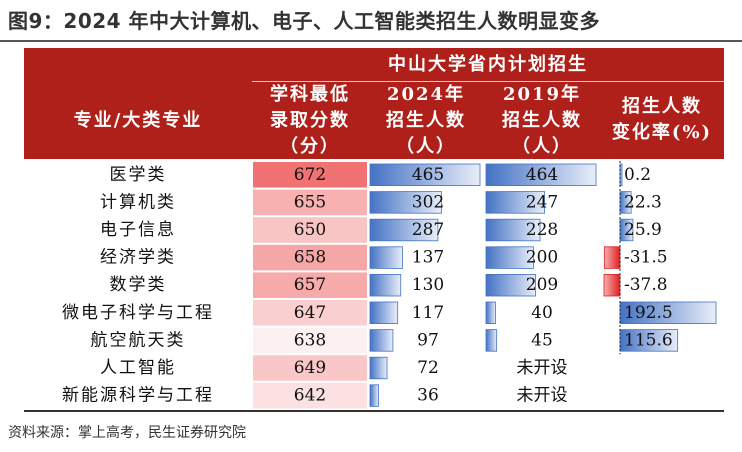 The width and height of the screenshot is (742, 452). I want to click on score-value: 657, so click(310, 285).